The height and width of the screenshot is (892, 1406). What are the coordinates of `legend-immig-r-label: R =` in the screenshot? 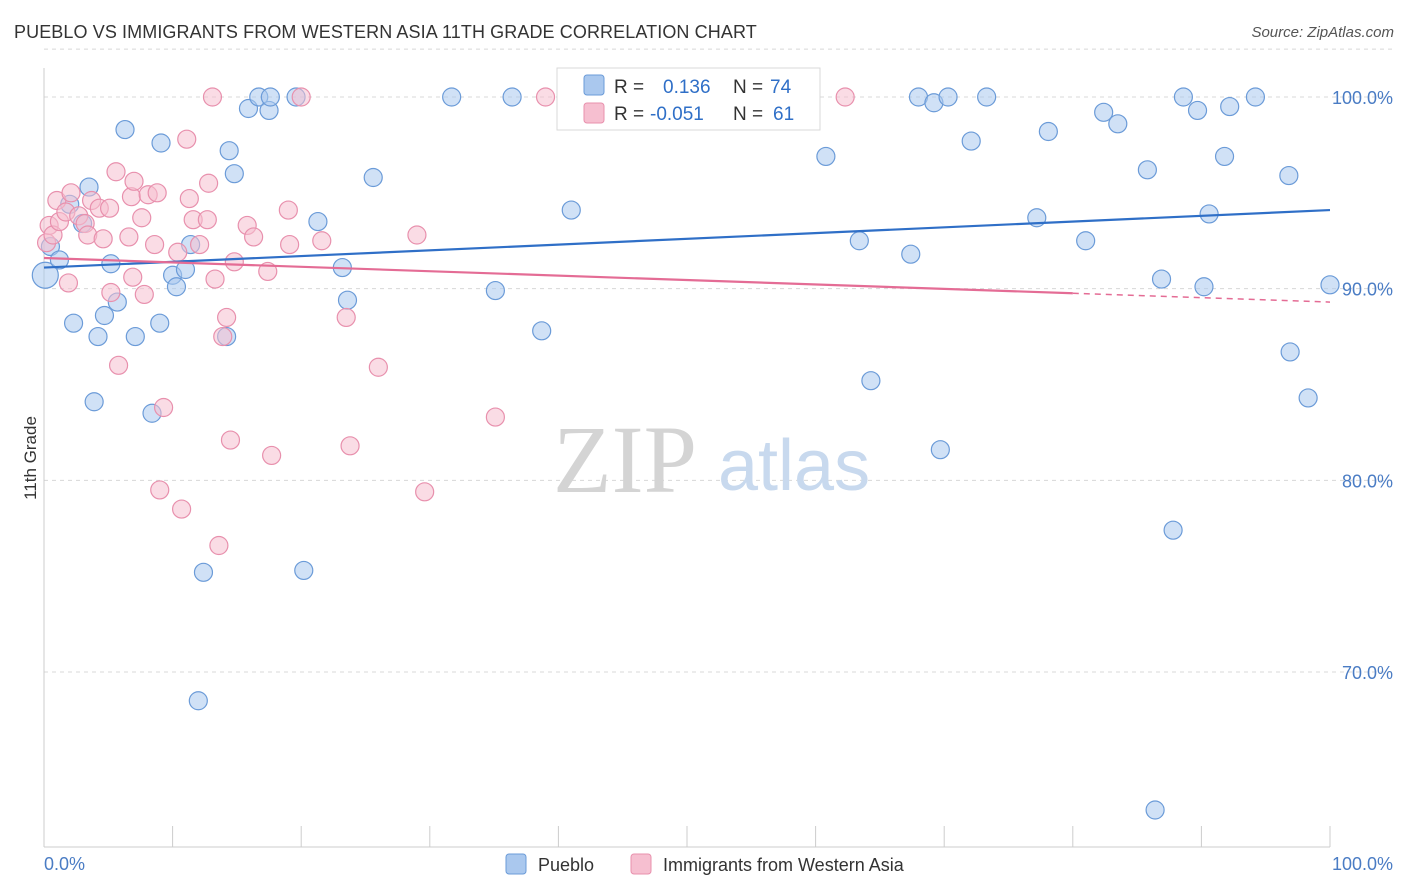 It's located at (629, 114).